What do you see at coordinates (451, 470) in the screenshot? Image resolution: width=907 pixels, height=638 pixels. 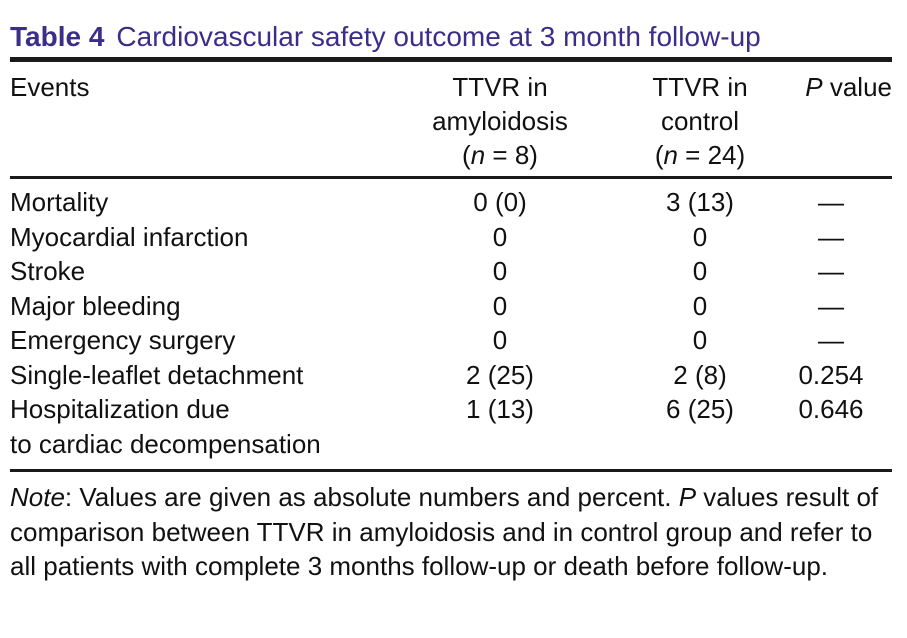 I see `bottom-rule` at bounding box center [451, 470].